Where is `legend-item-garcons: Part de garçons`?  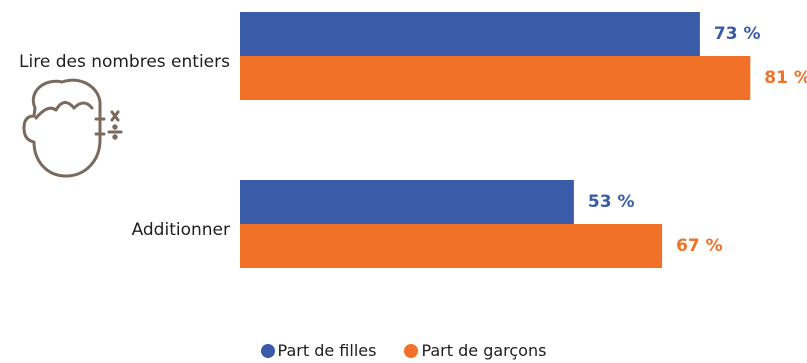
legend-item-garcons: Part de garçons is located at coordinates (475, 350).